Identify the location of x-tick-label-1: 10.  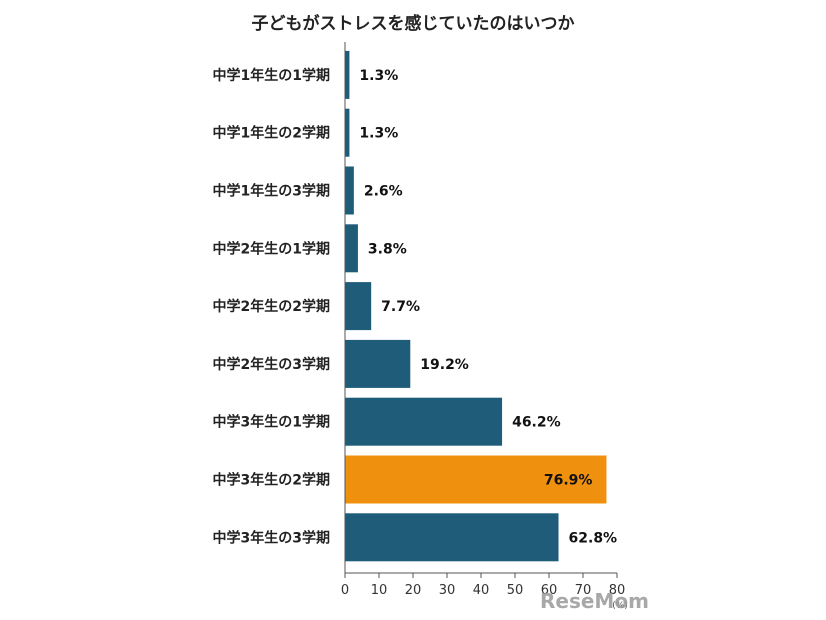
(379, 590).